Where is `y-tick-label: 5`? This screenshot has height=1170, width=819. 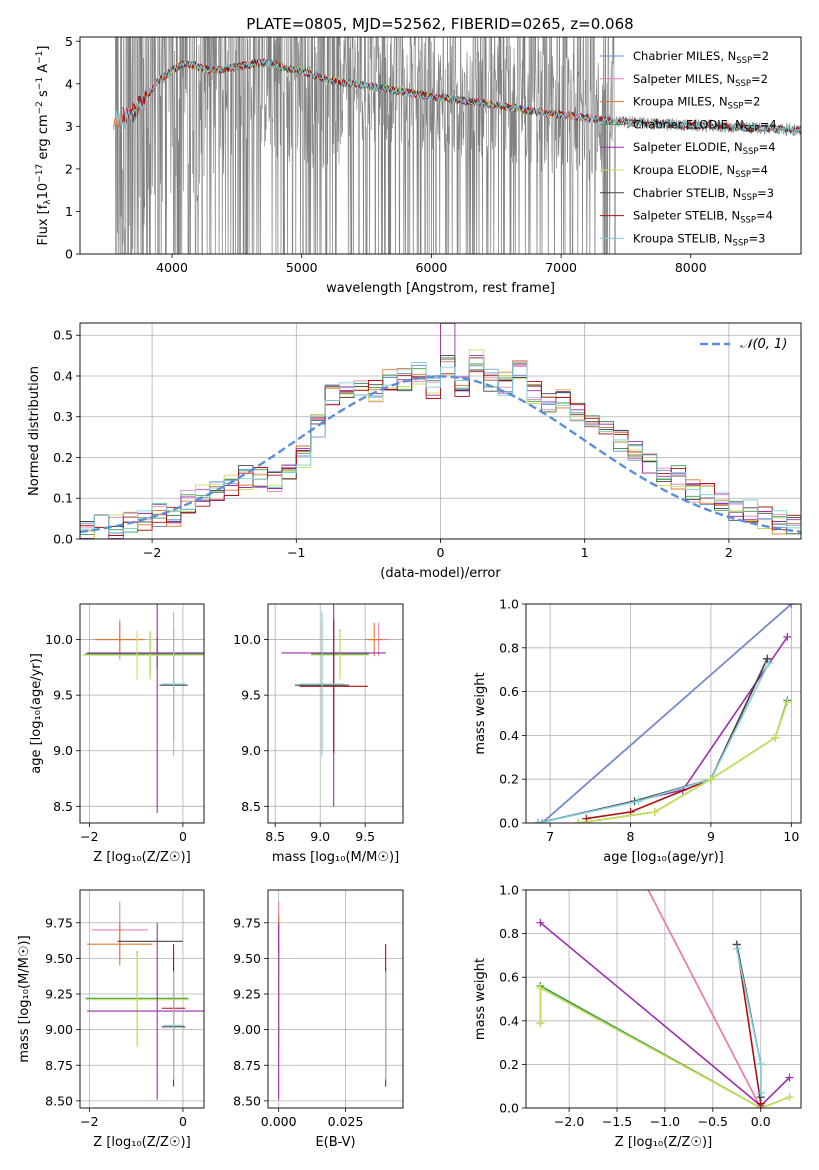
y-tick-label: 5 is located at coordinates (69, 41).